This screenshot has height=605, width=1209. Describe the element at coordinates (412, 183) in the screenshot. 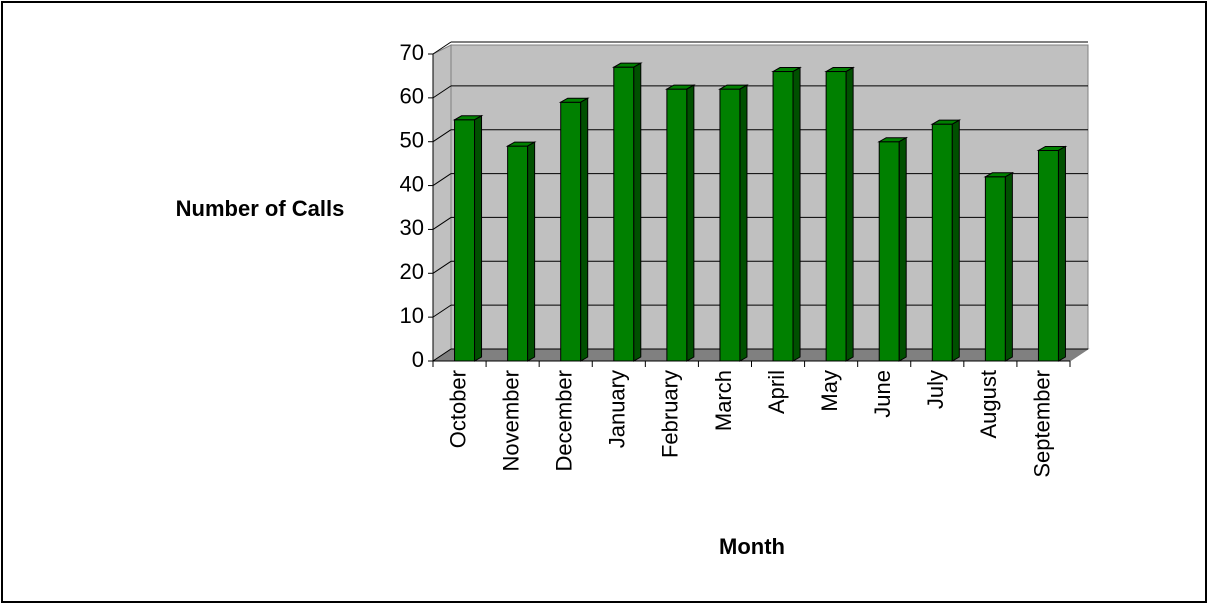

I see `y-tick-label: 40` at that location.